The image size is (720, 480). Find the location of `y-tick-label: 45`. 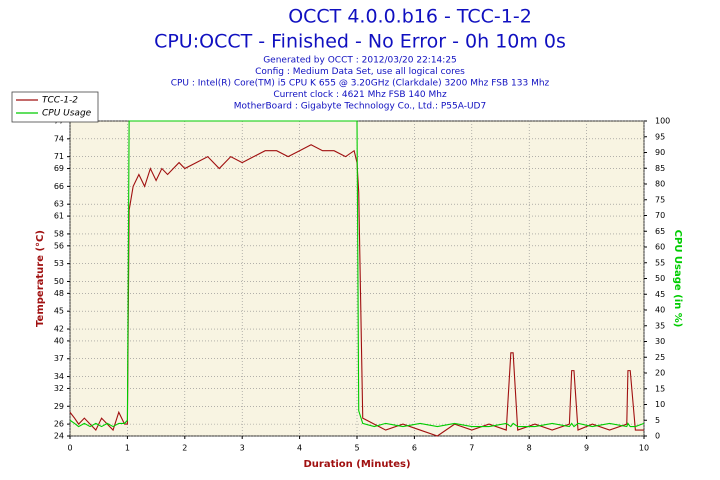

y-tick-label: 45 is located at coordinates (59, 311).